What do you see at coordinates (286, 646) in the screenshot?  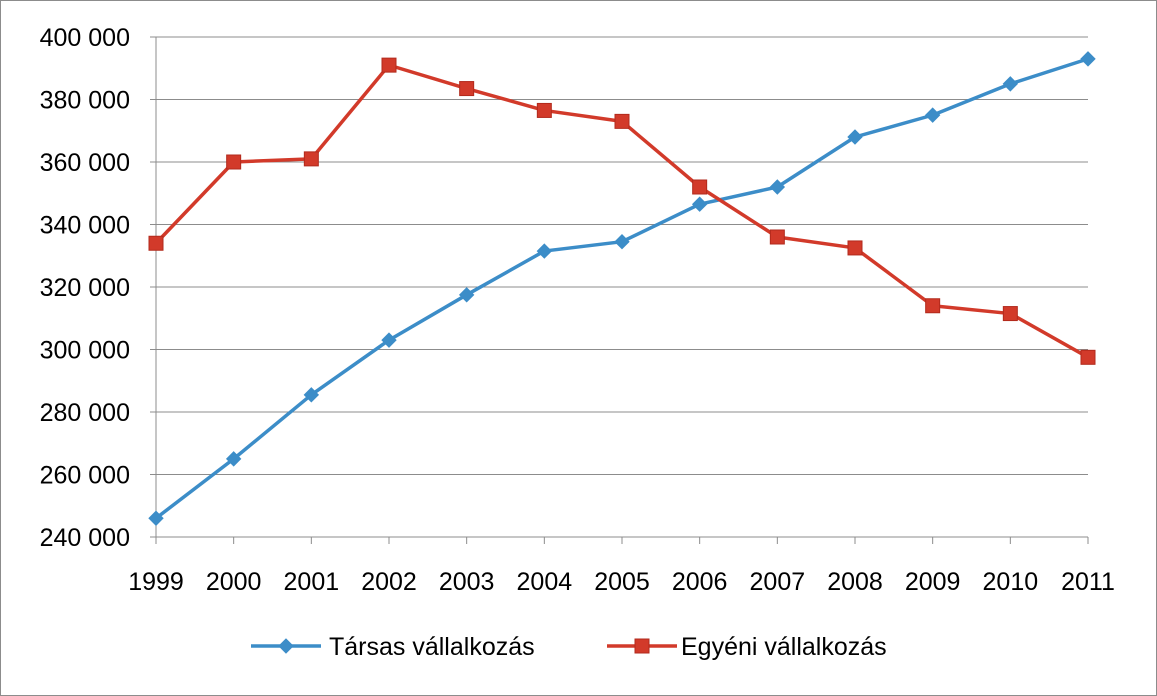 I see `legend-diamond-marker` at bounding box center [286, 646].